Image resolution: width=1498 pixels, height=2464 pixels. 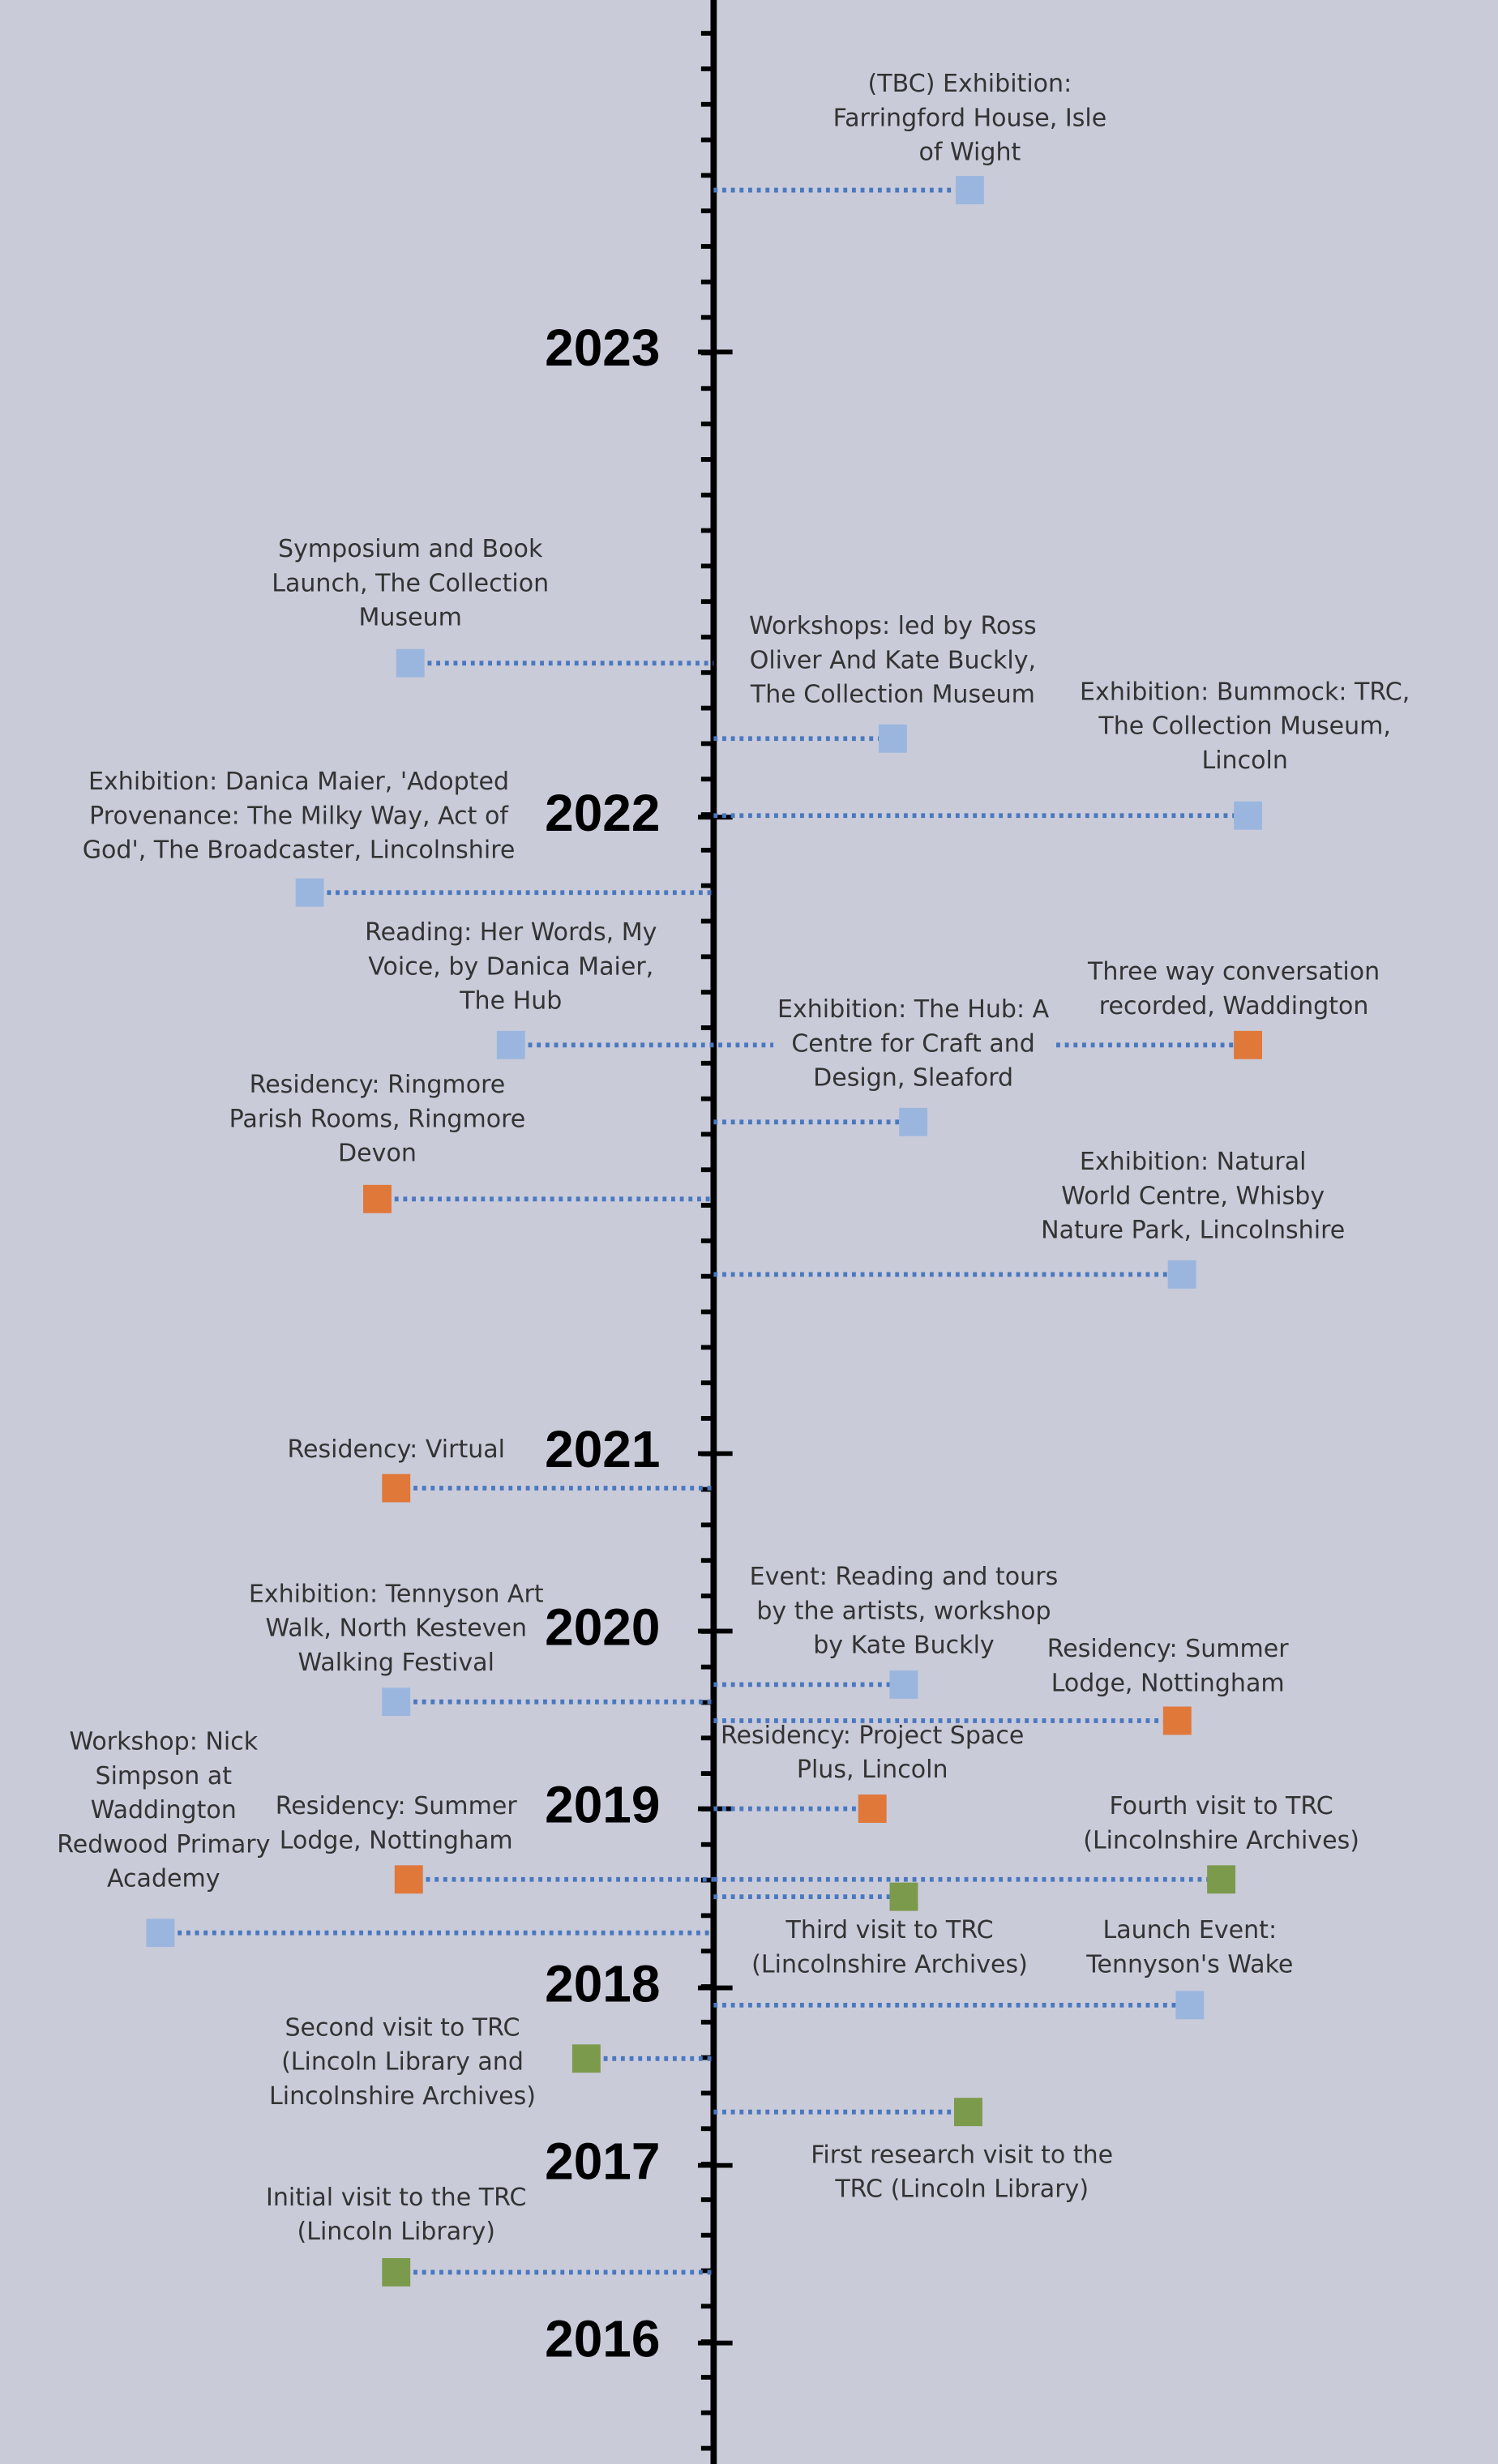 I want to click on event-label: Exhibition: The Hub: A, so click(x=913, y=1009).